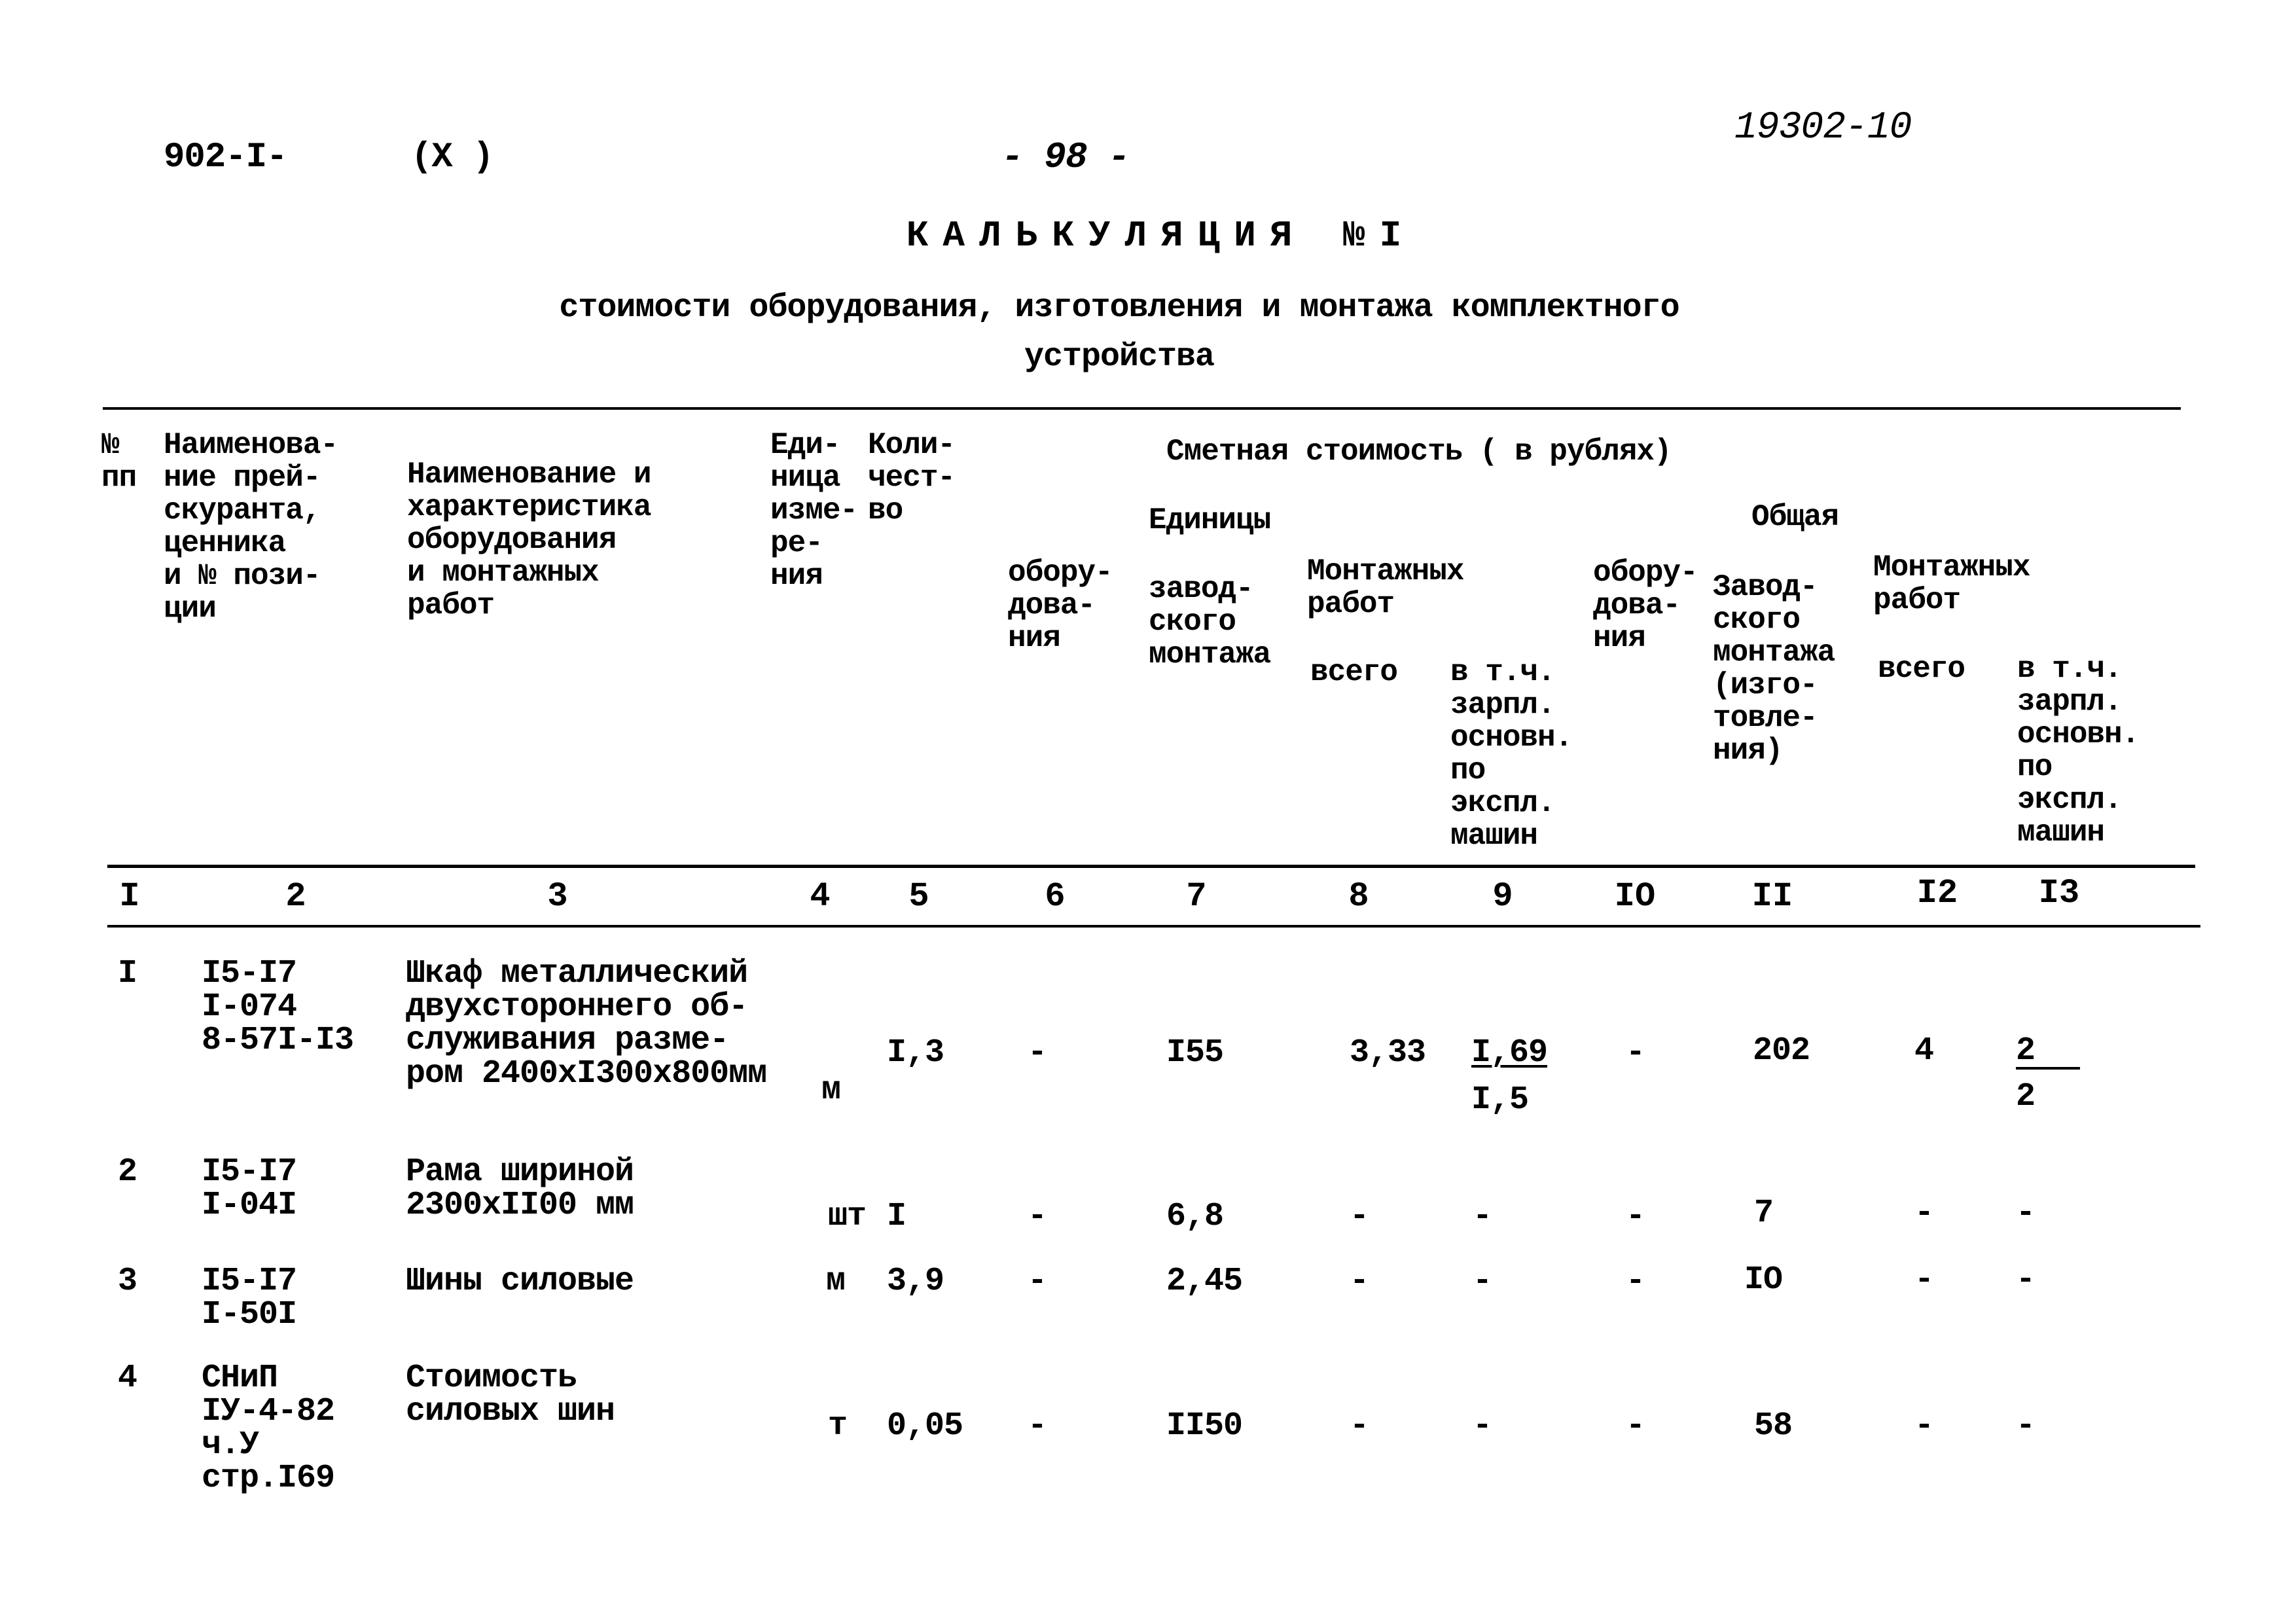  I want to click on column-number: I, so click(129, 896).